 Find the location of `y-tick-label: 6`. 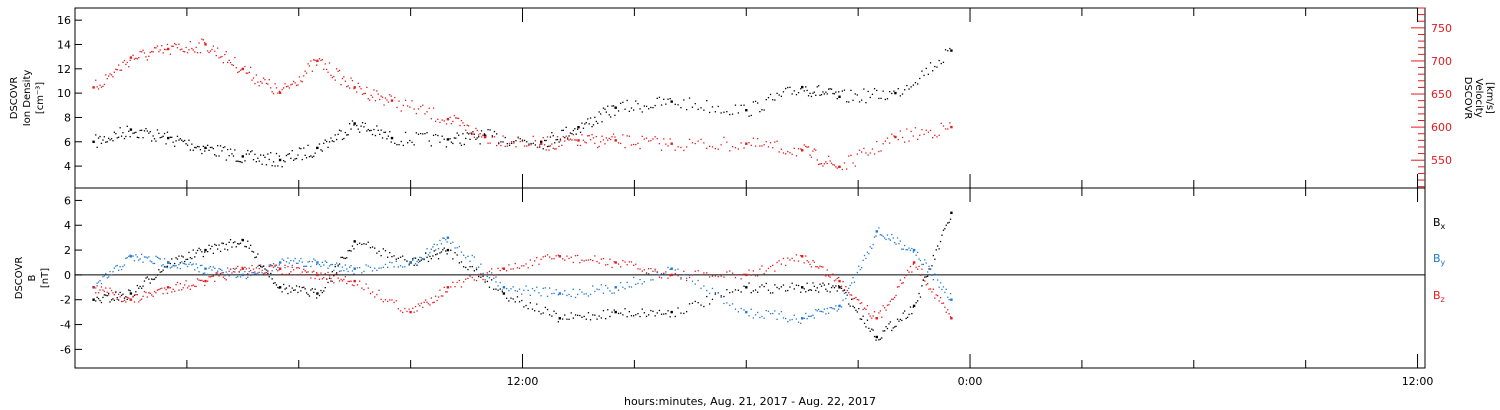

y-tick-label: 6 is located at coordinates (67, 200).